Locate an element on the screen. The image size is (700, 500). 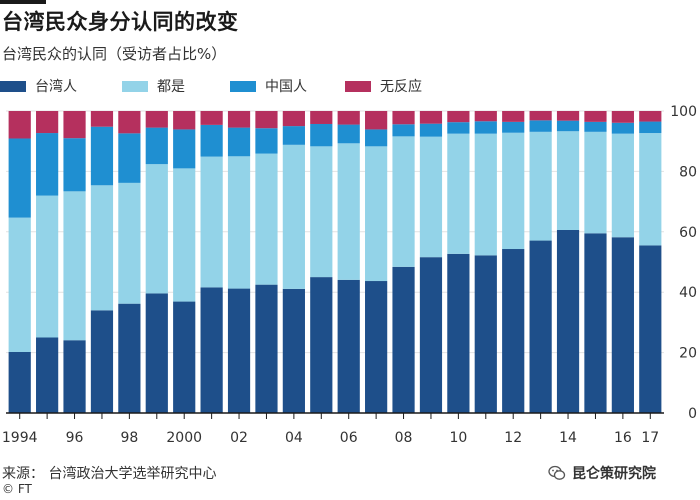
x-tick-label: 96 is located at coordinates (75, 438).